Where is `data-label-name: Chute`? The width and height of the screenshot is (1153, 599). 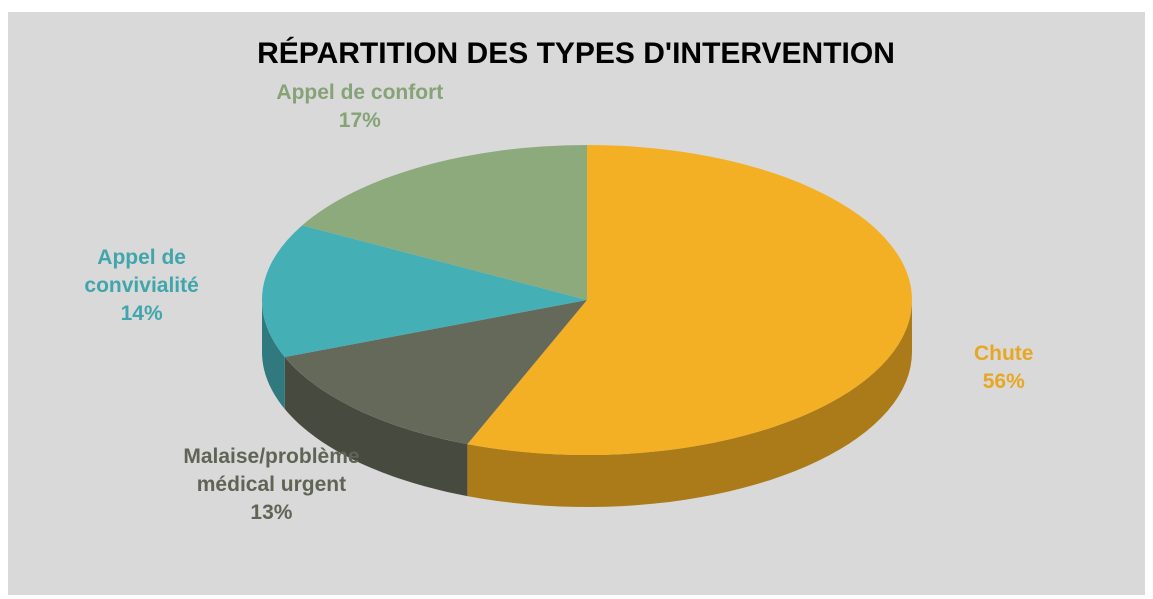 data-label-name: Chute is located at coordinates (1003, 354).